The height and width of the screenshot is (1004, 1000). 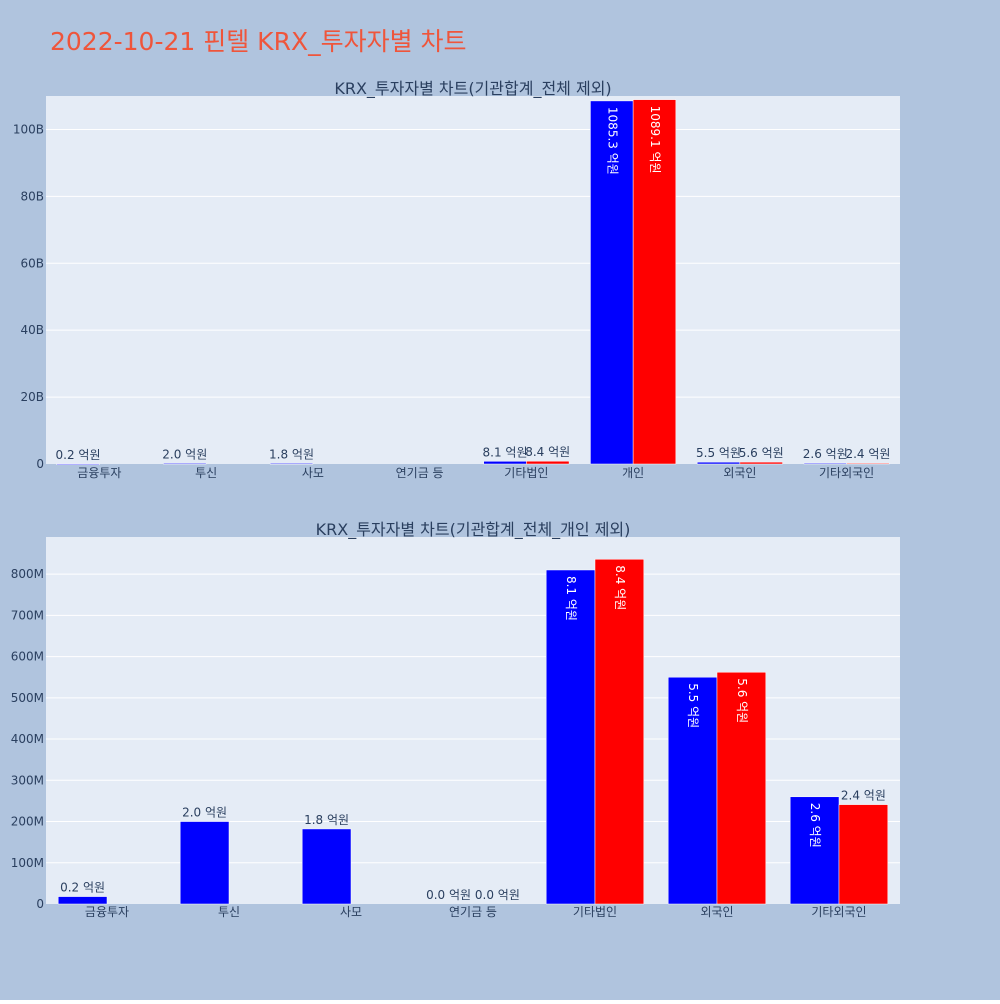 I want to click on y-tick-label: 800M, so click(x=27, y=574).